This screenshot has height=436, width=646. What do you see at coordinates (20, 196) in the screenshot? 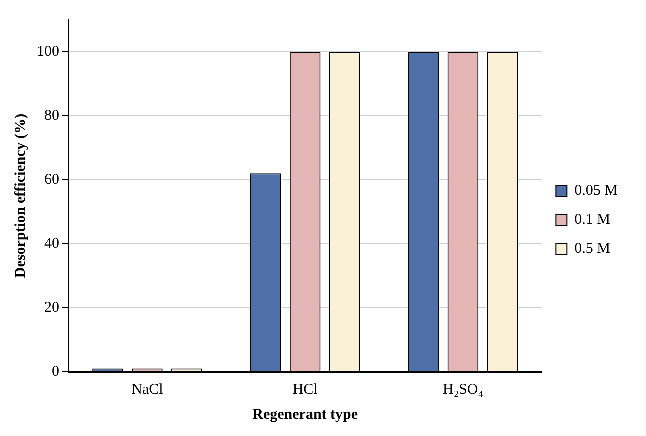
I see `y-axis-title: Desorption efficiency (%)` at bounding box center [20, 196].